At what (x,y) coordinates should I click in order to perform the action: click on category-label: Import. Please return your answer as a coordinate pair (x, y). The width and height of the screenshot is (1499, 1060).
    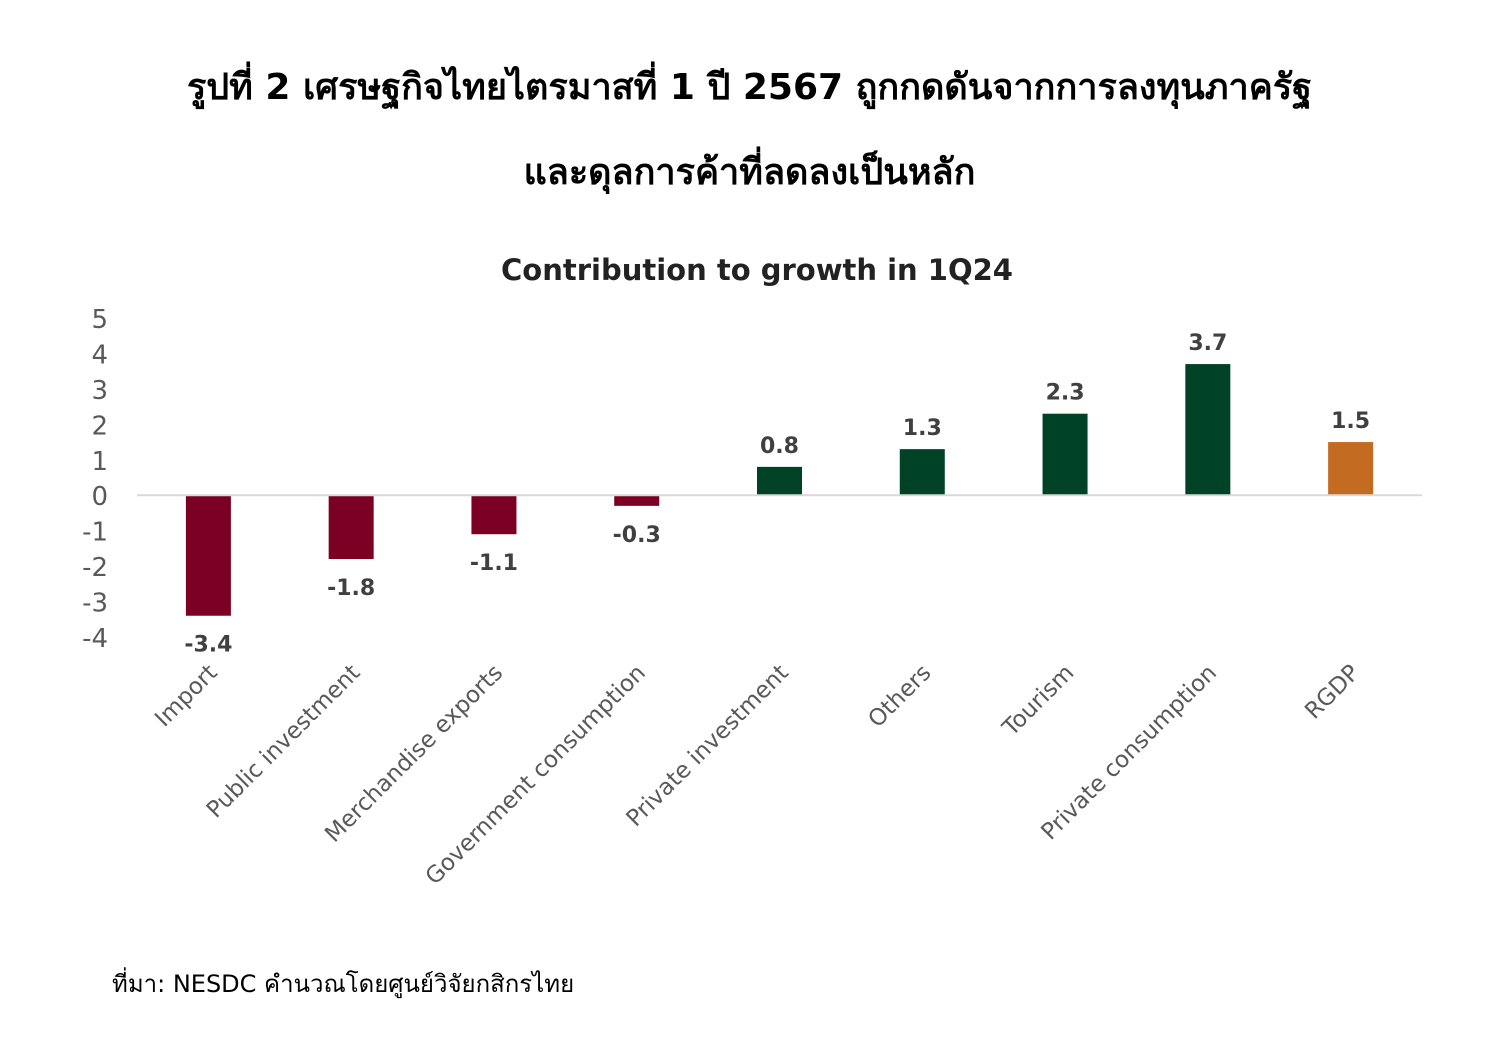
    Looking at the image, I should click on (186, 696).